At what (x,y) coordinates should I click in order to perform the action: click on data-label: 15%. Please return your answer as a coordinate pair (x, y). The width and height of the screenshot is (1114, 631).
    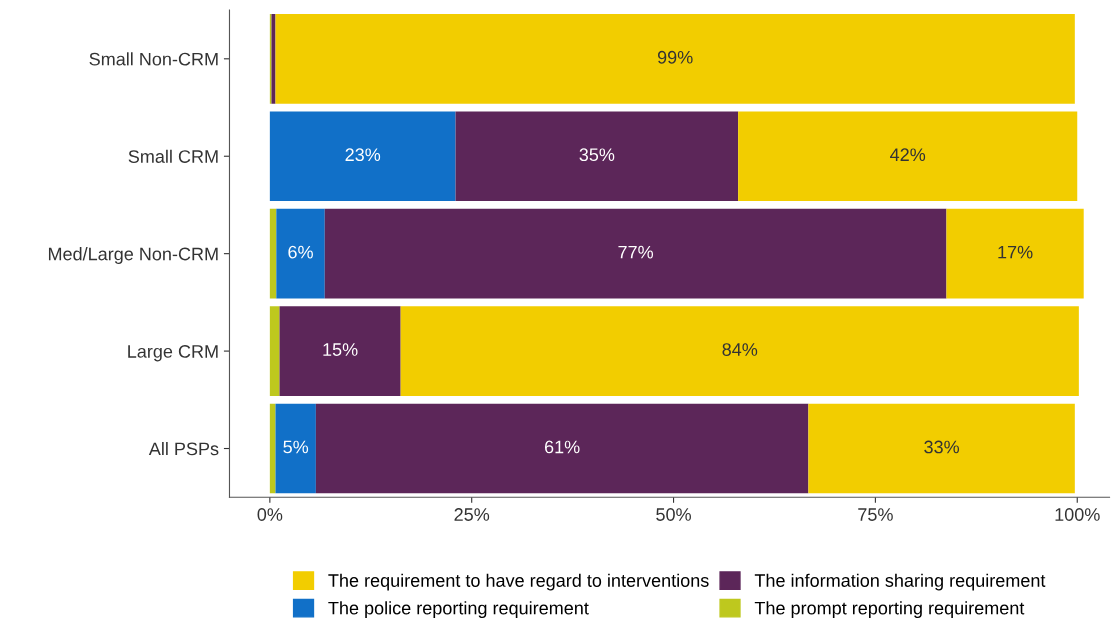
    Looking at the image, I should click on (340, 349).